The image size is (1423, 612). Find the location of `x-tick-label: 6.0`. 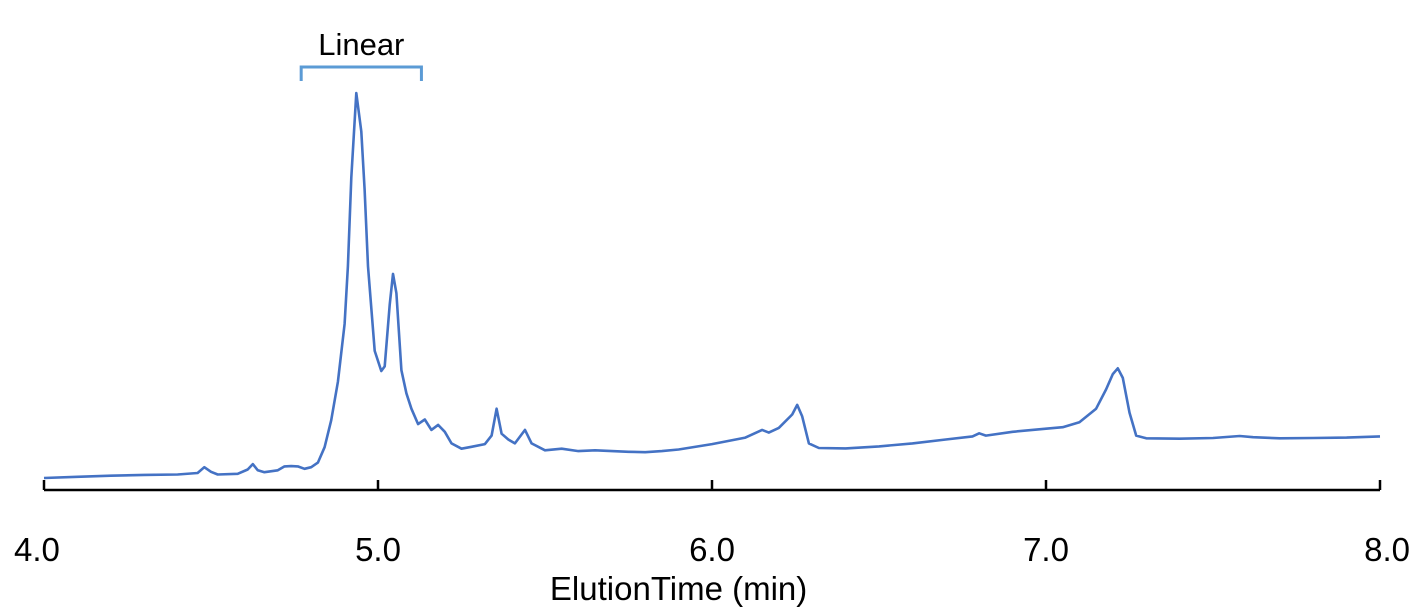

x-tick-label: 6.0 is located at coordinates (712, 549).